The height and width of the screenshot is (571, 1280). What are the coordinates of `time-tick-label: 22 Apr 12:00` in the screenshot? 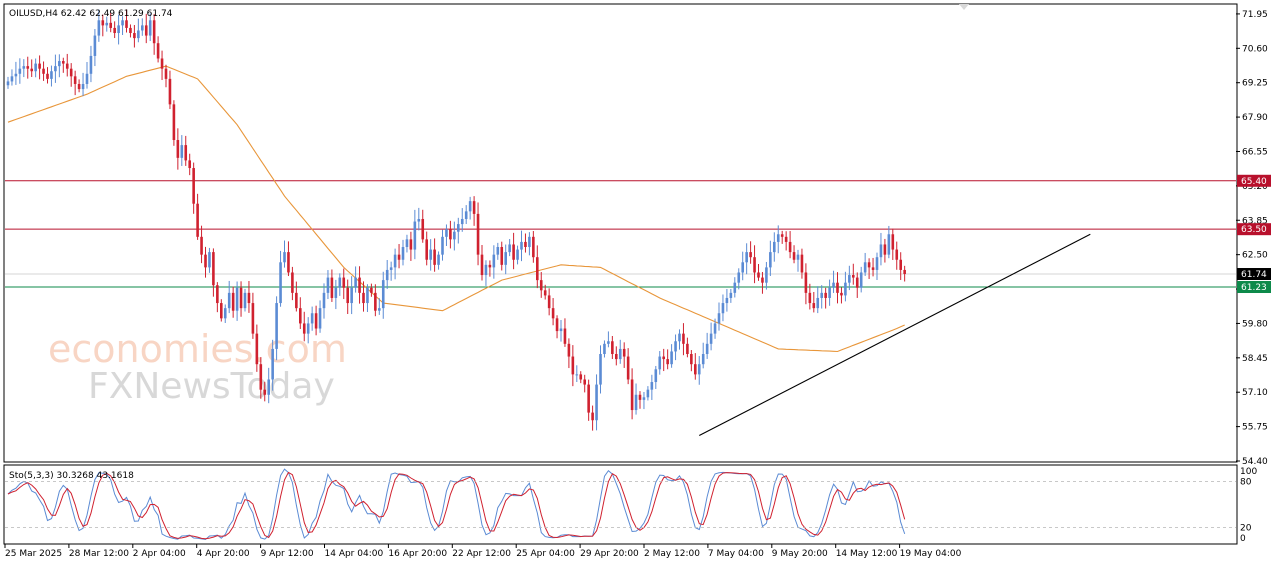 It's located at (481, 554).